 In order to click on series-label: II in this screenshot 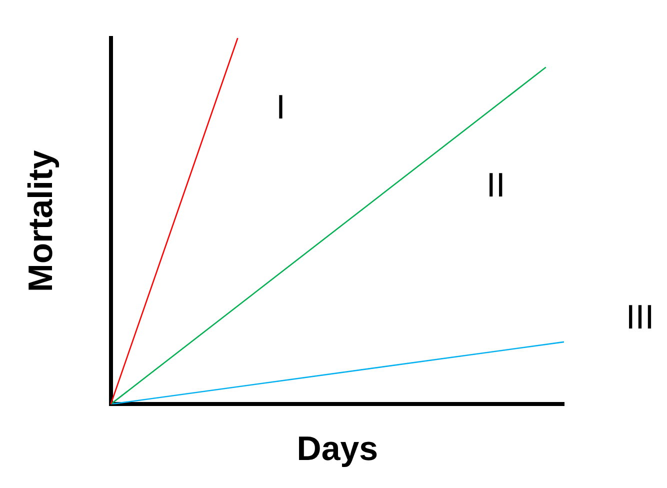, I will do `click(496, 185)`.